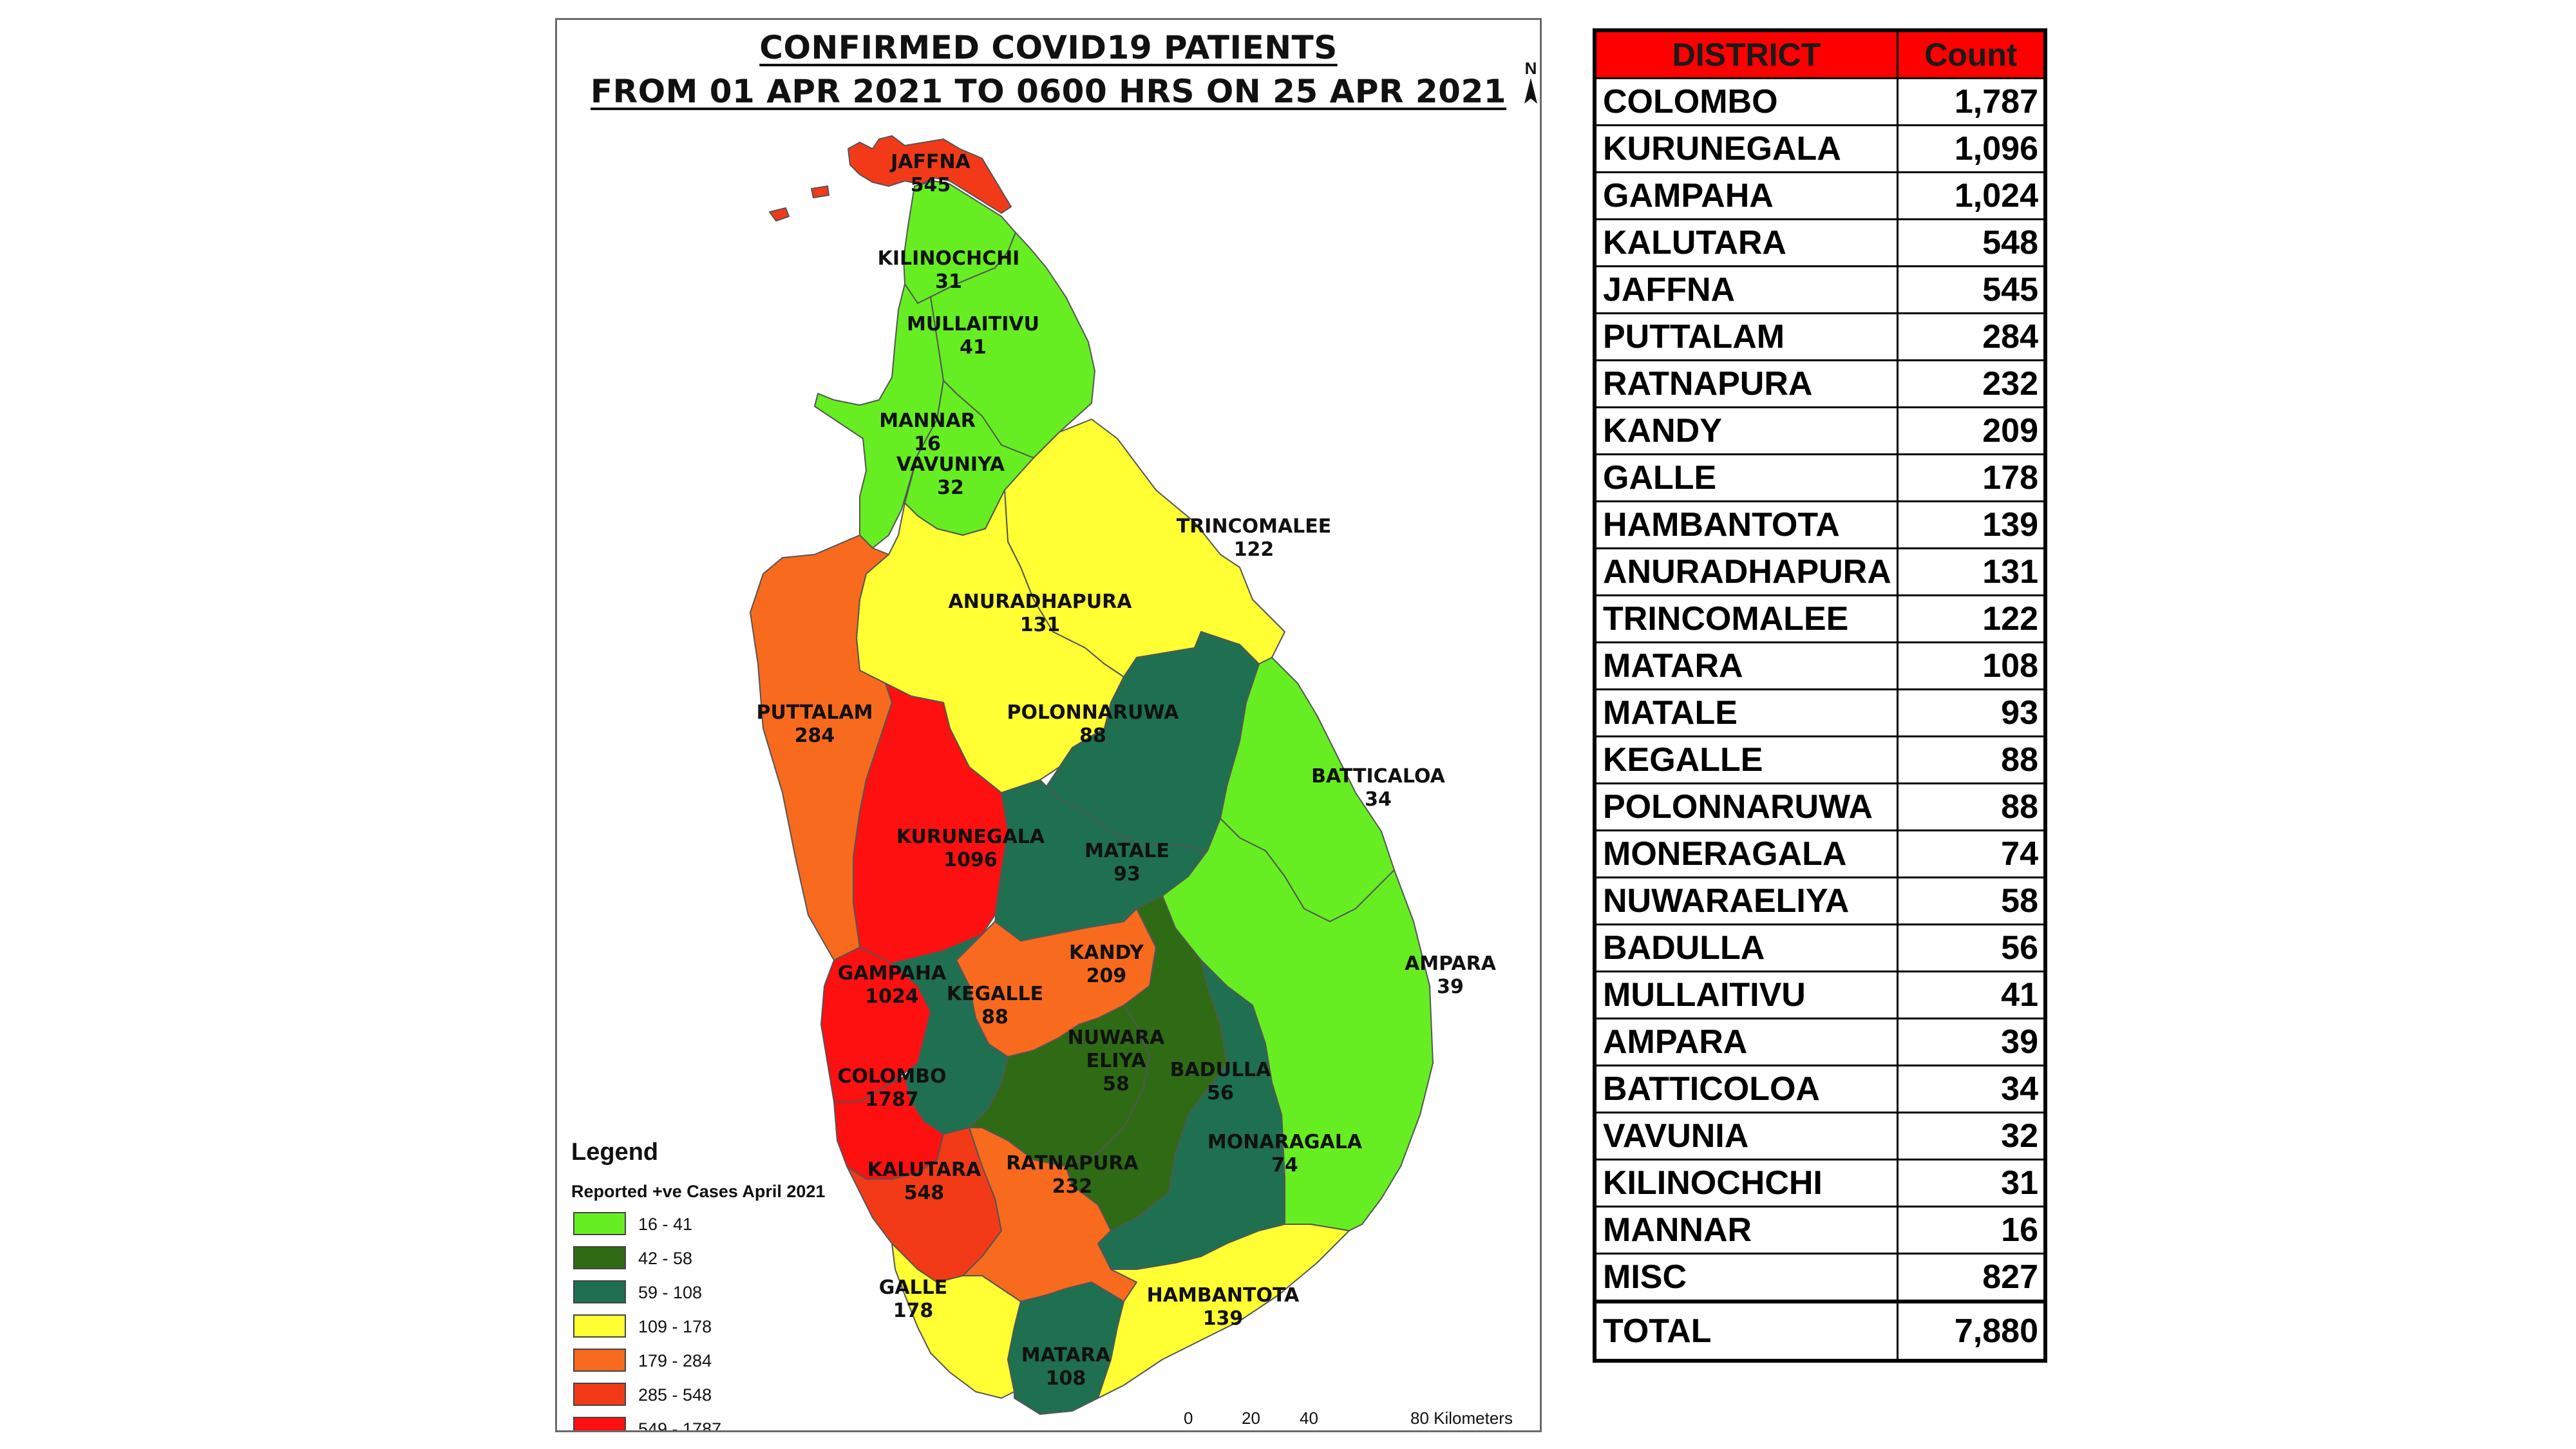 This screenshot has width=2576, height=1449. Describe the element at coordinates (1971, 853) in the screenshot. I see `count-cell: 74` at that location.